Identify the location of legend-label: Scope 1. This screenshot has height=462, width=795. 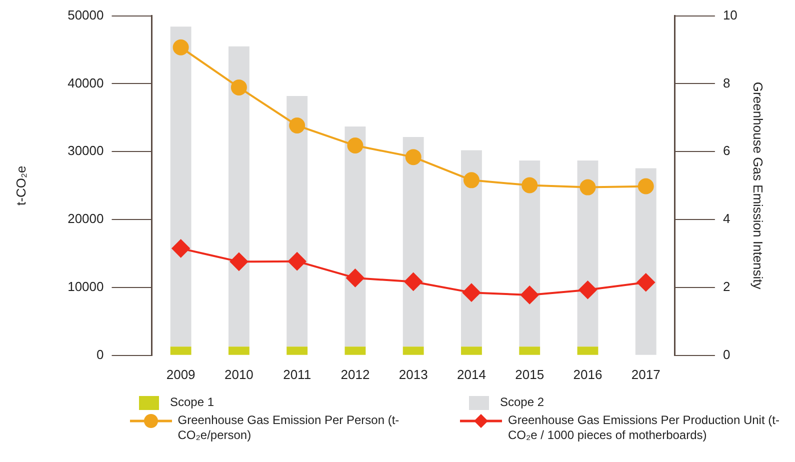
(192, 402).